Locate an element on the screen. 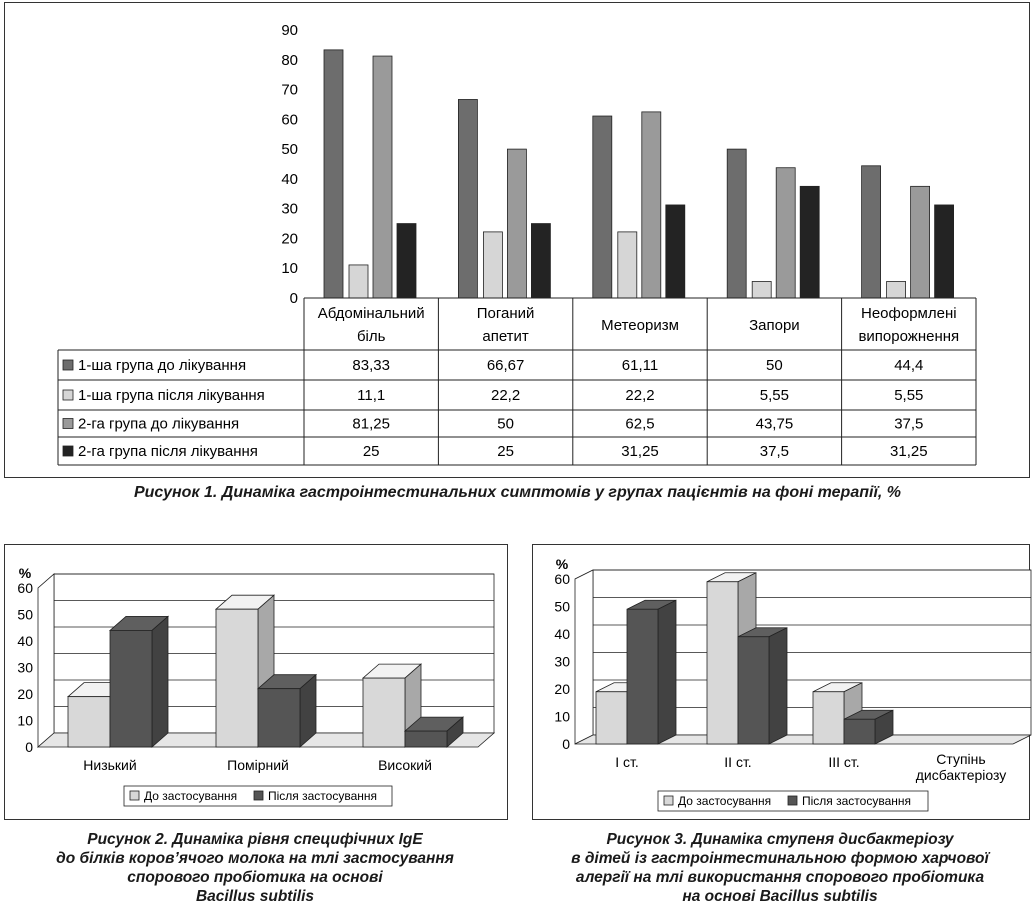  data-cell: 81,25 is located at coordinates (371, 424).